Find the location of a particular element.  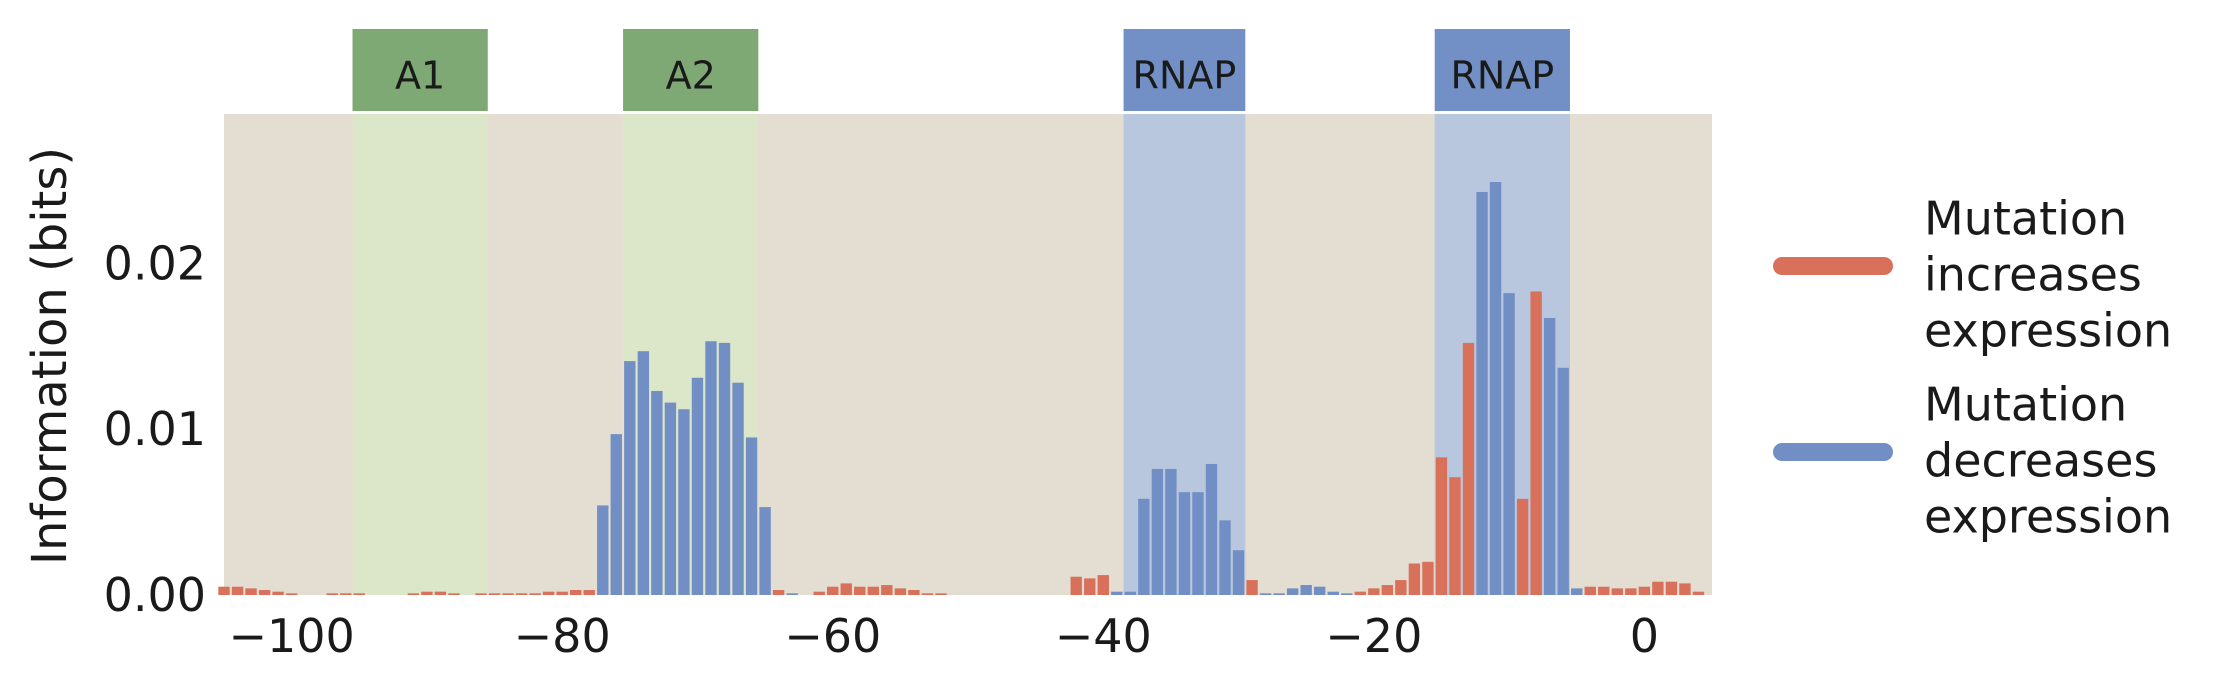

region-label-rnap-3: RNAP is located at coordinates (1185, 76).